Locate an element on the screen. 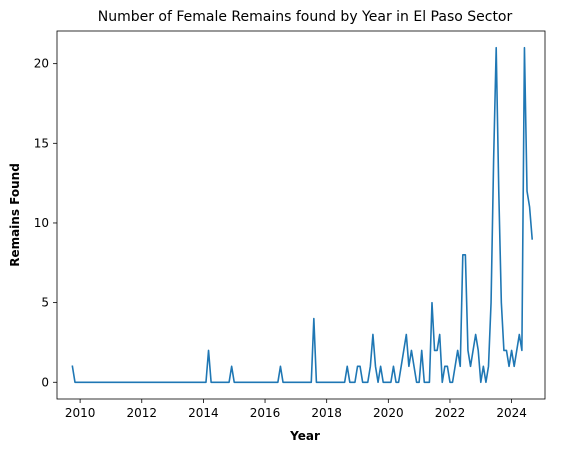 This screenshot has height=458, width=563. x-tick-label: 2014 is located at coordinates (203, 413).